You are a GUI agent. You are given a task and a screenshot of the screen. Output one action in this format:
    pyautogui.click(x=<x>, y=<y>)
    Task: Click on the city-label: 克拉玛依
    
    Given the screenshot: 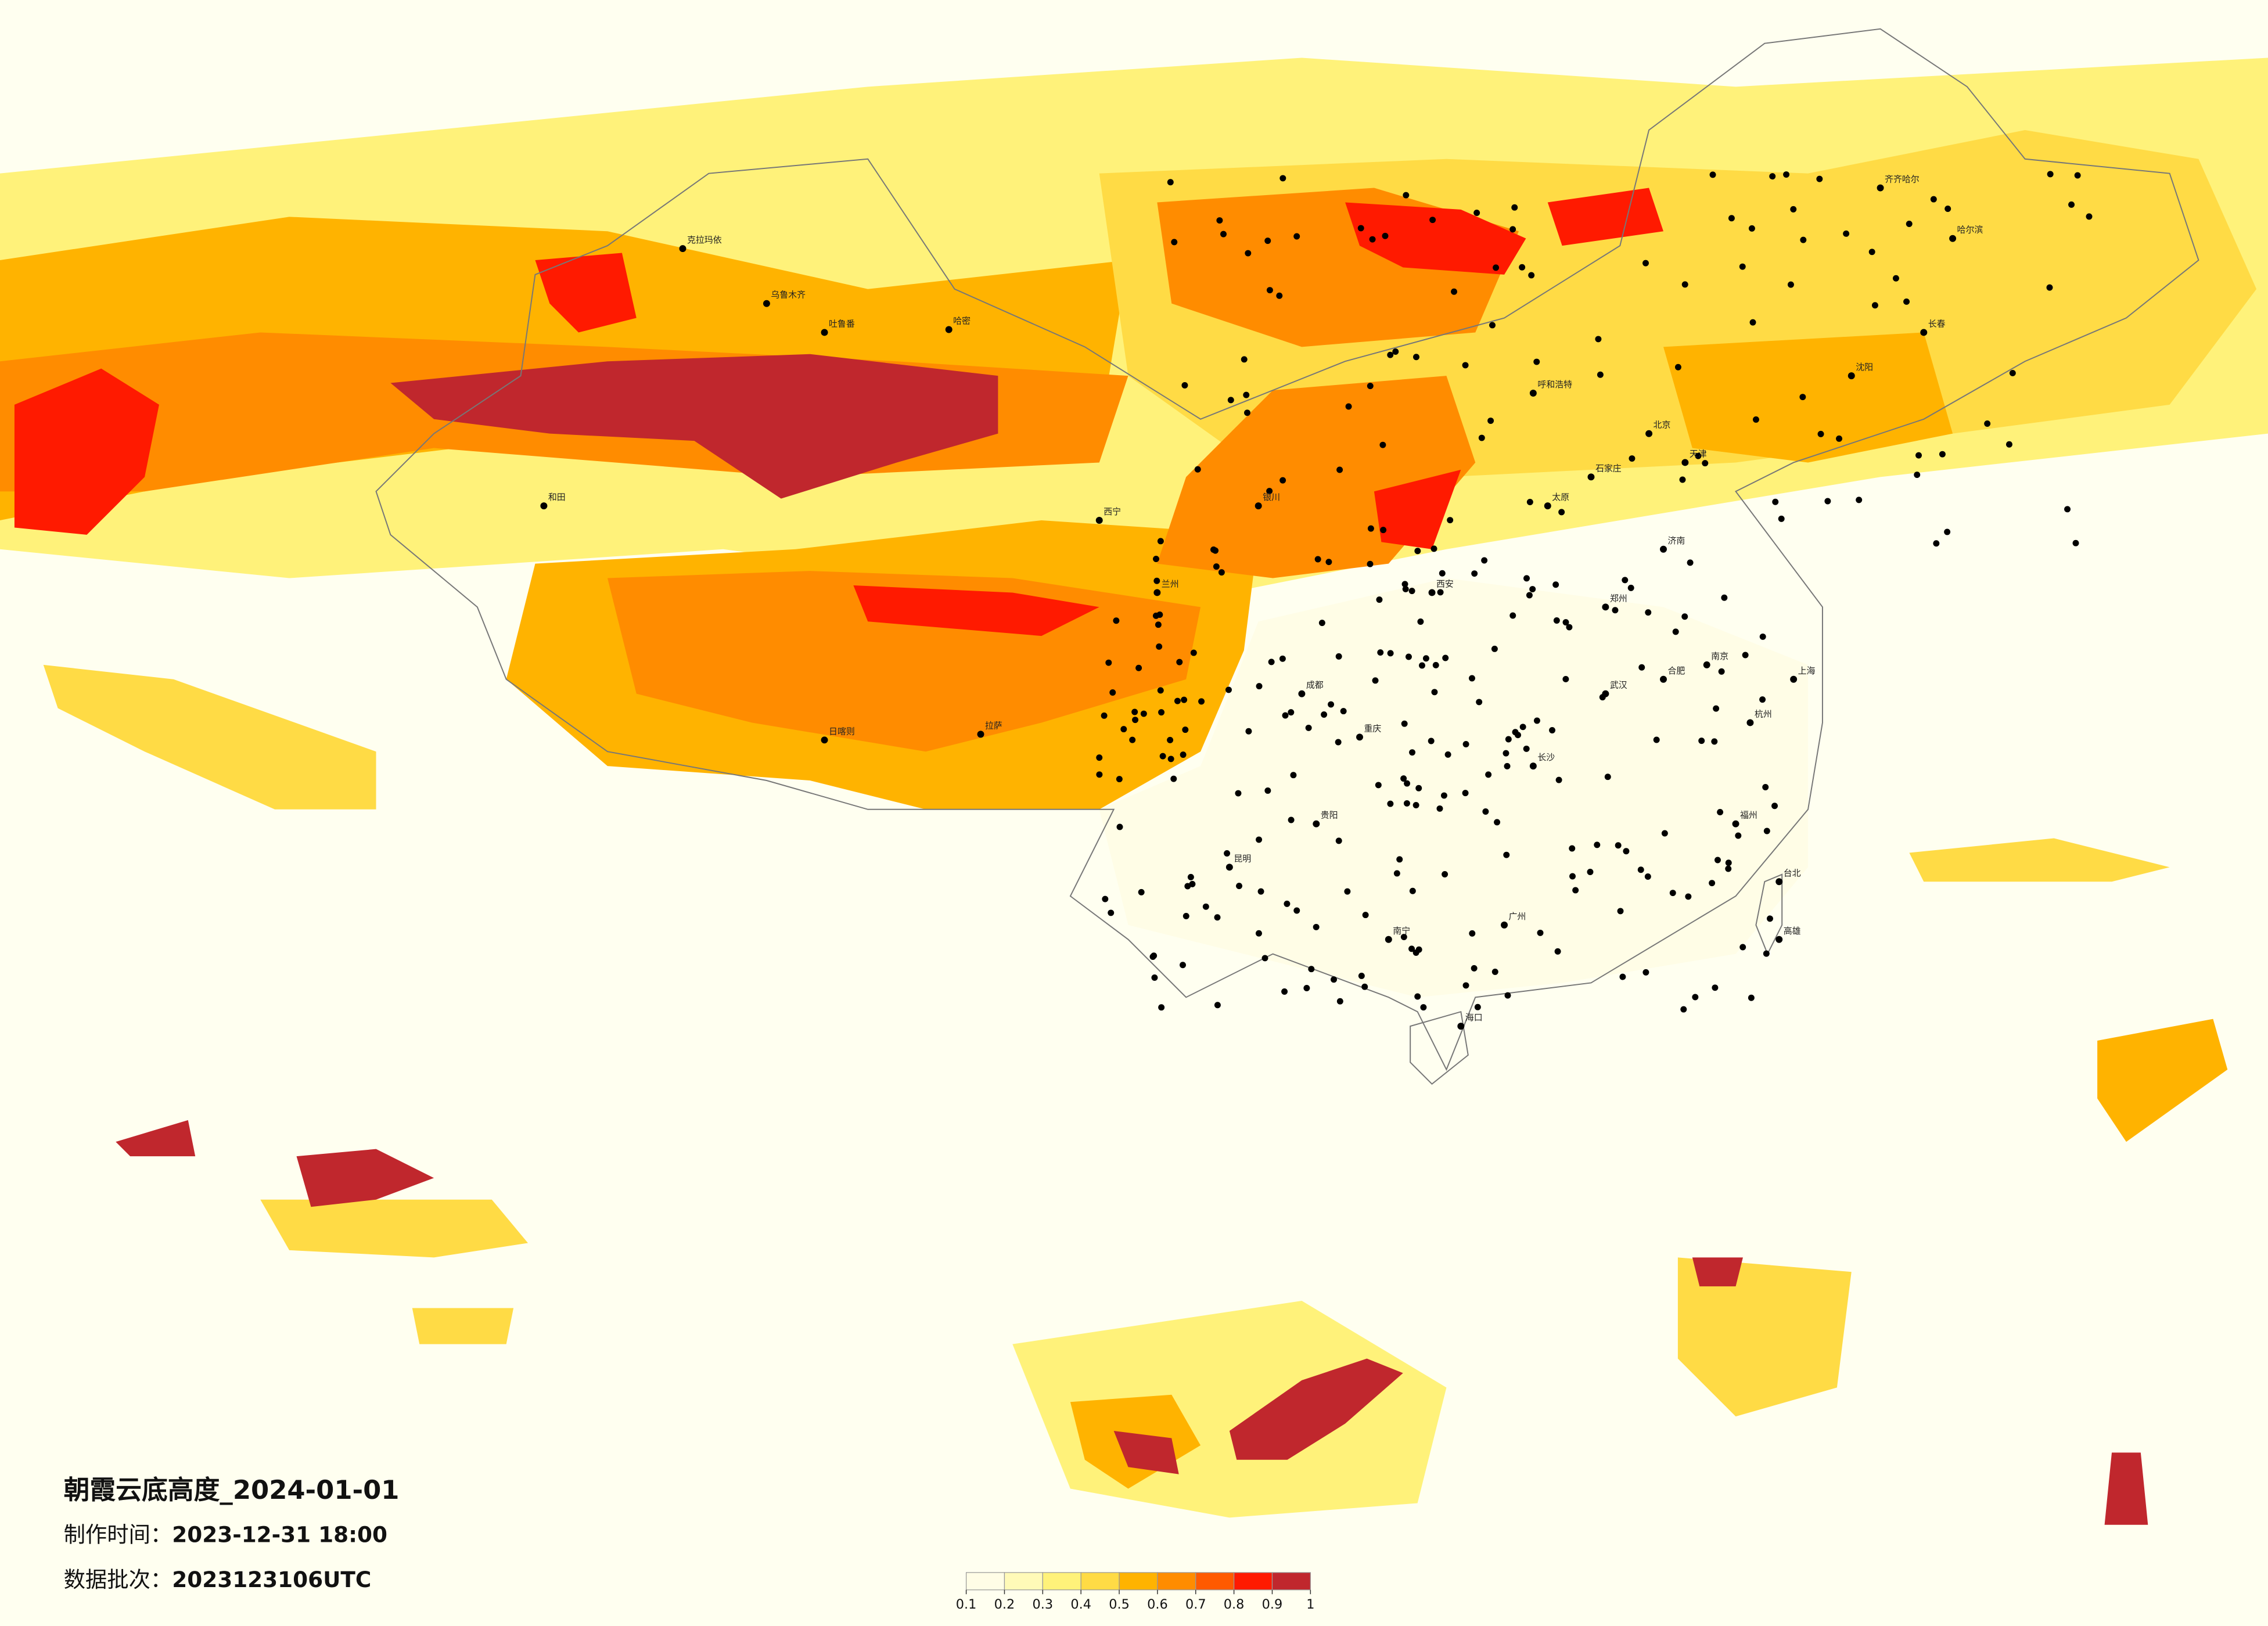 What is the action you would take?
    pyautogui.click(x=704, y=240)
    